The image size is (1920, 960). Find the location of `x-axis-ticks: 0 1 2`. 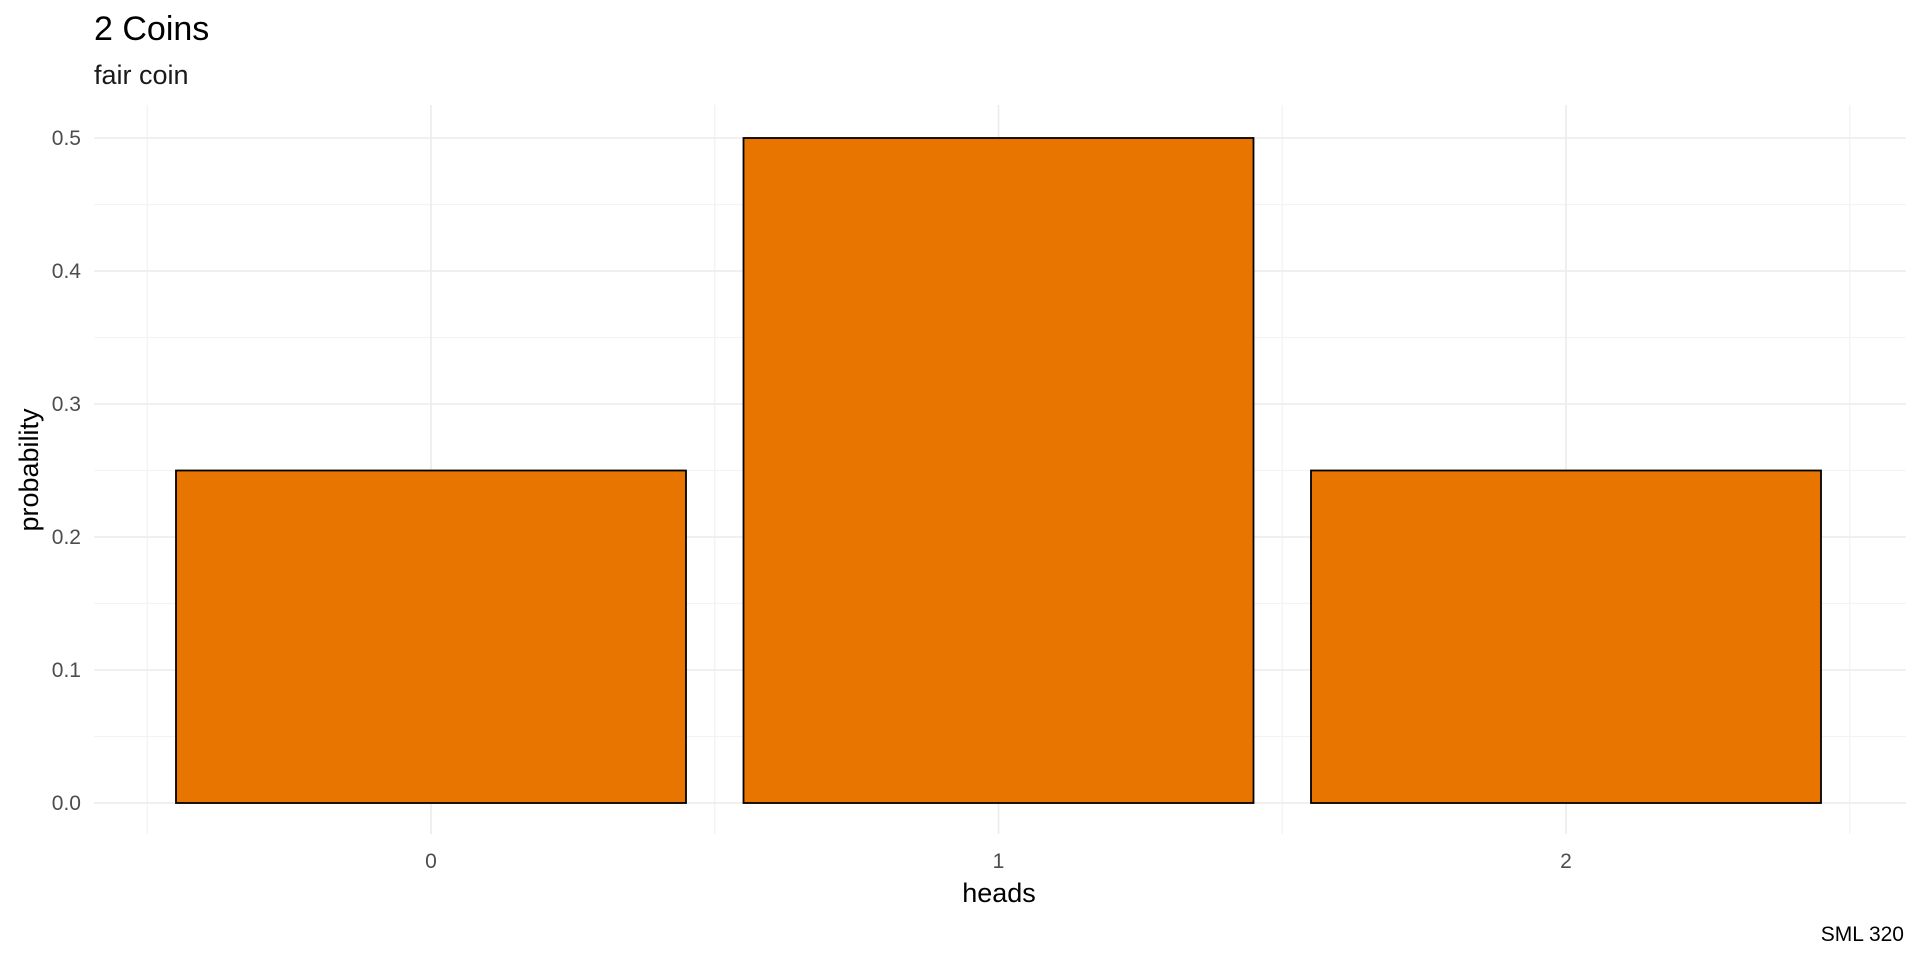

x-axis-ticks: 0 1 2 is located at coordinates (998, 861).